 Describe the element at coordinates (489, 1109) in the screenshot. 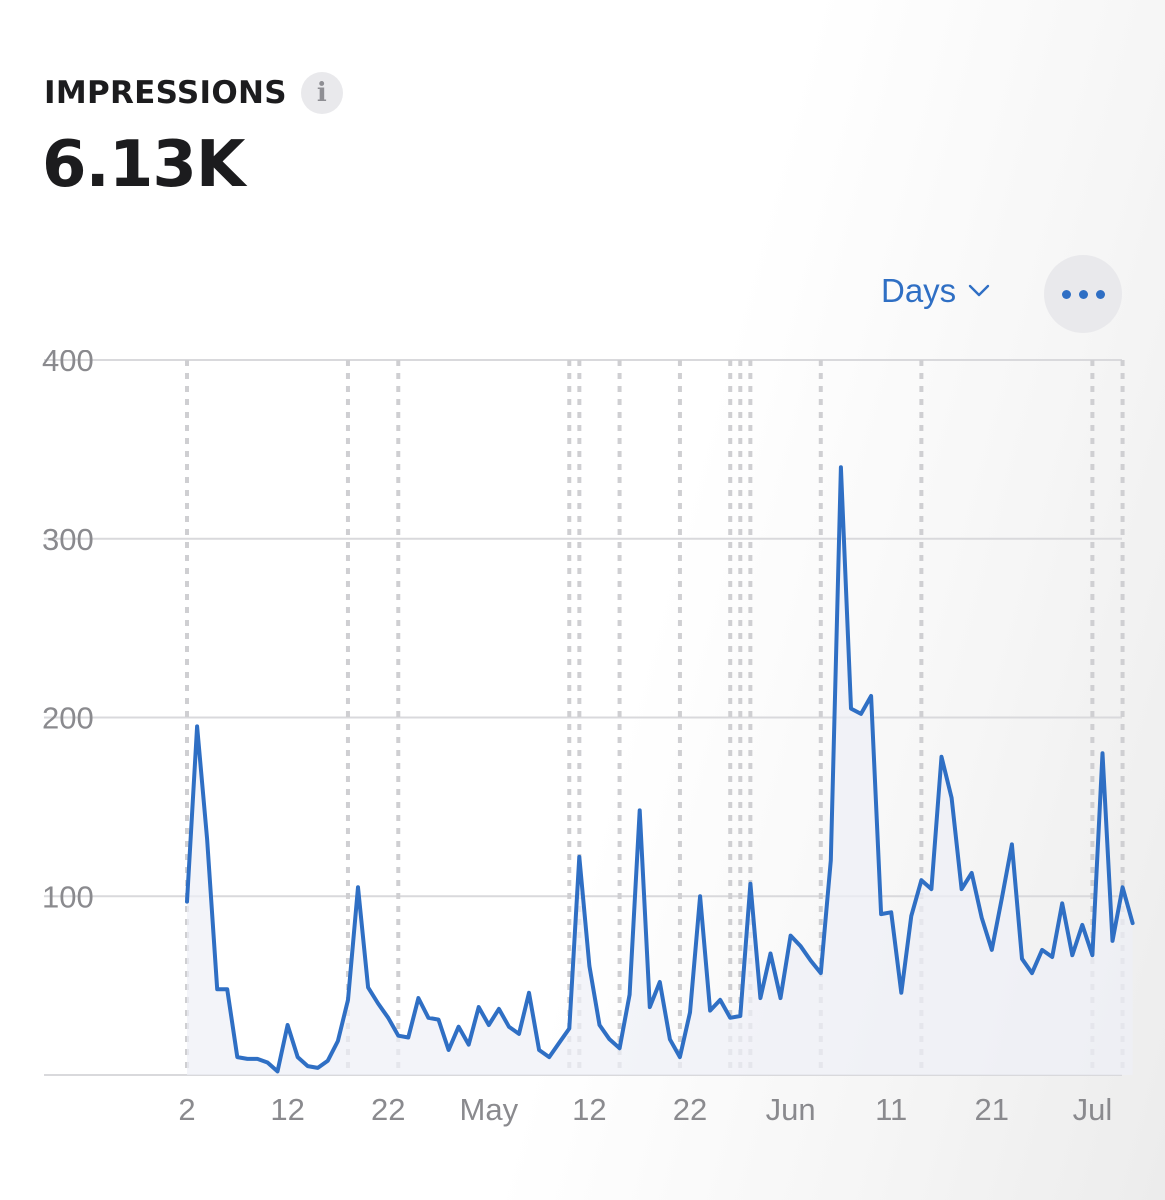

I see `x-tick-label: May` at that location.